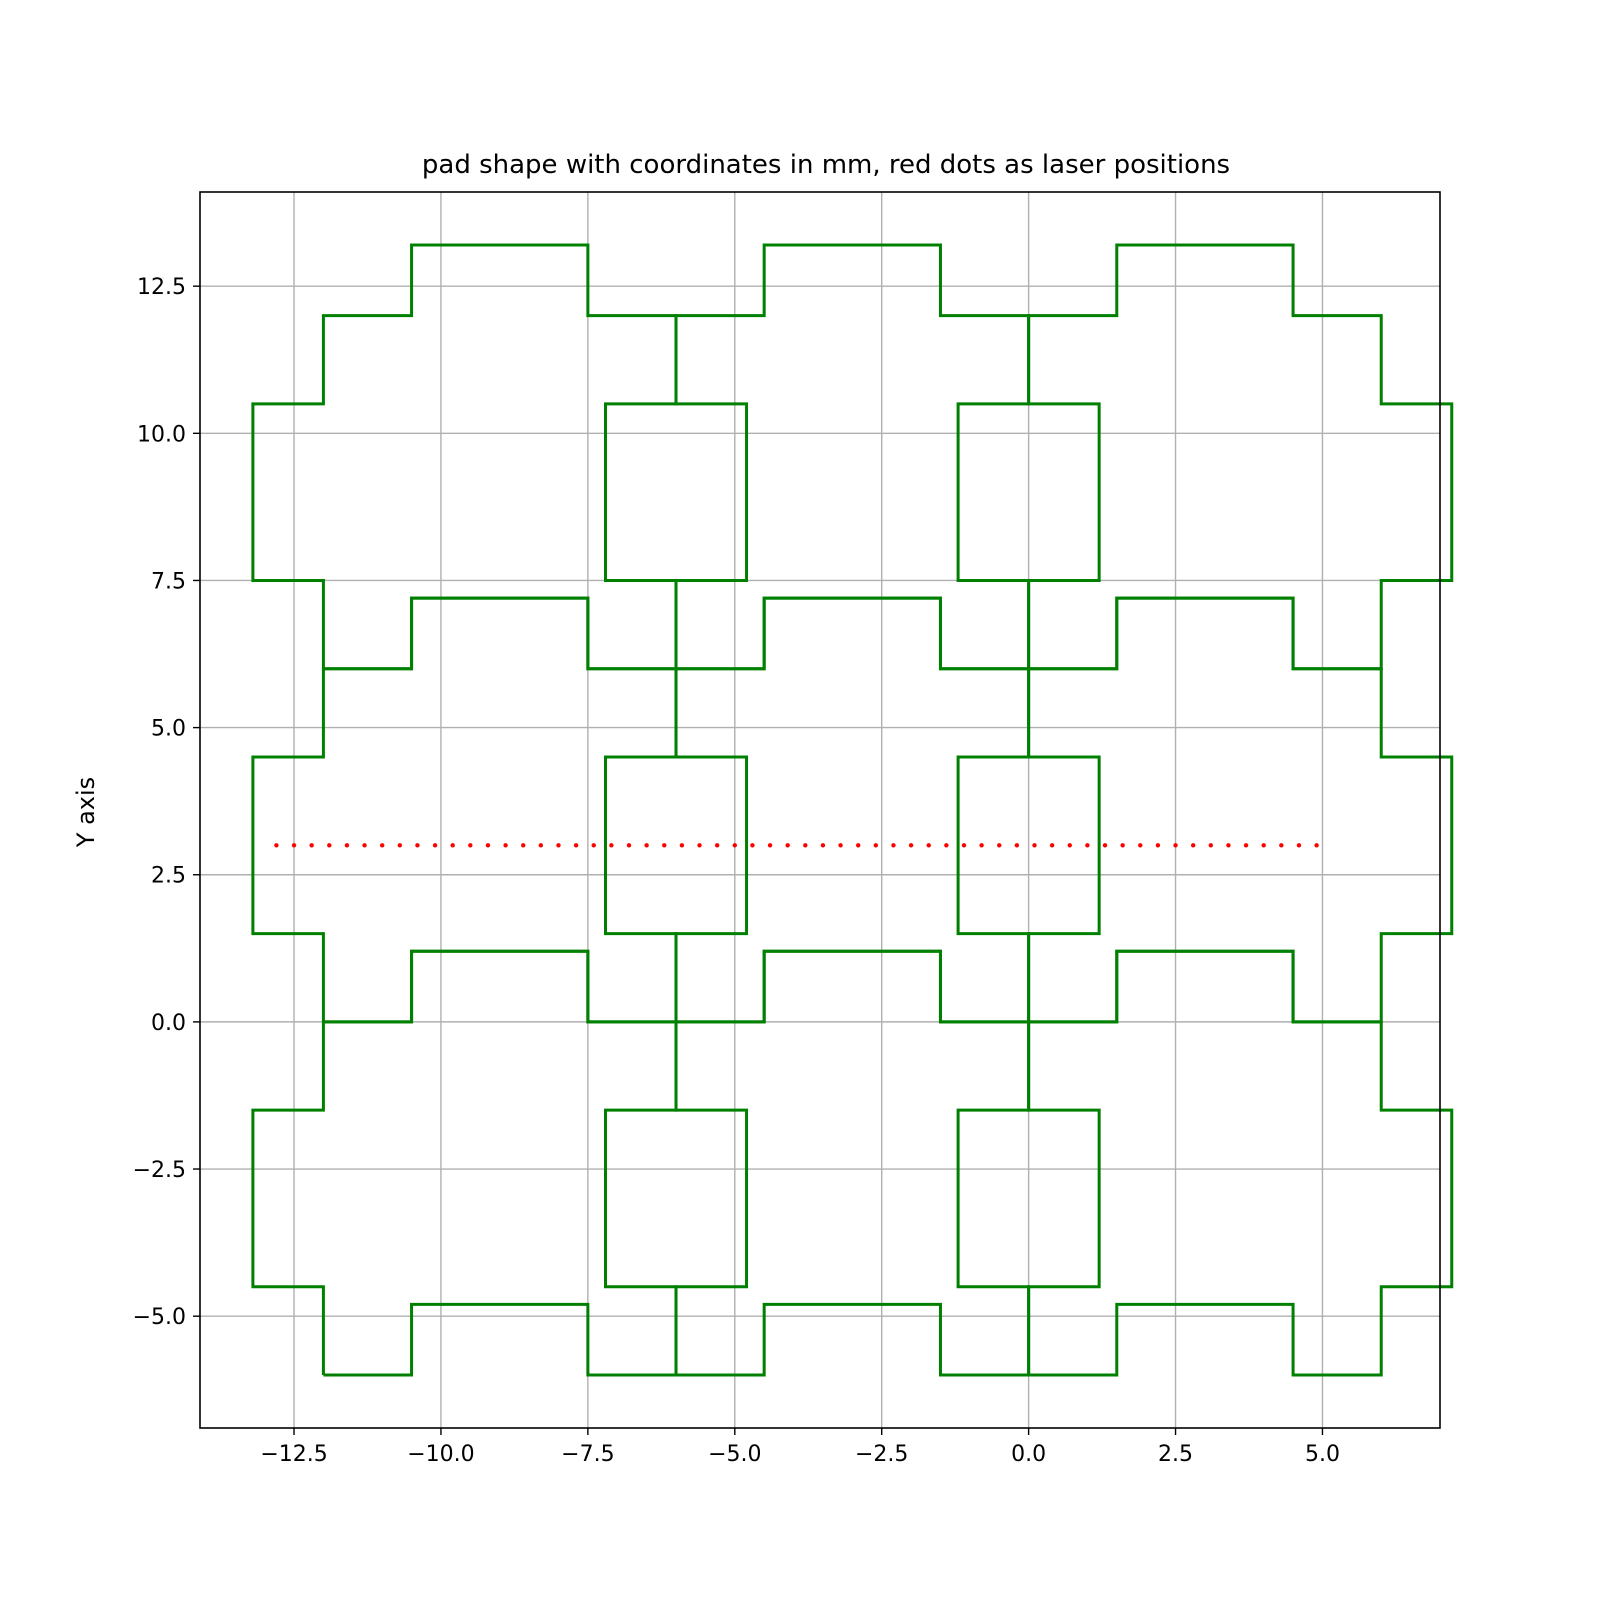 The image size is (1600, 1600). What do you see at coordinates (86, 812) in the screenshot?
I see `y-axis-label: Y axis` at bounding box center [86, 812].